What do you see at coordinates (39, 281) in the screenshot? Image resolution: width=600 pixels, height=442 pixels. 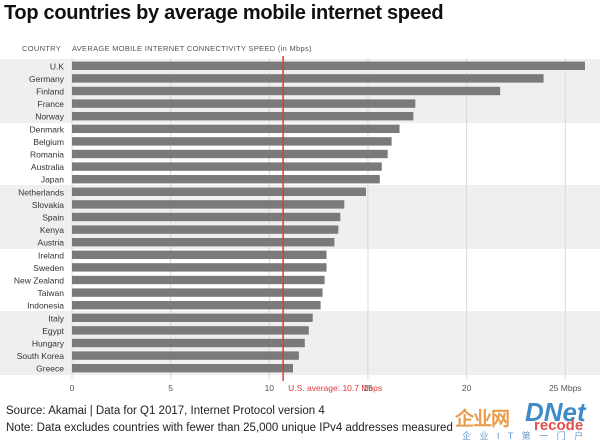 I see `category-label: New Zealand` at bounding box center [39, 281].